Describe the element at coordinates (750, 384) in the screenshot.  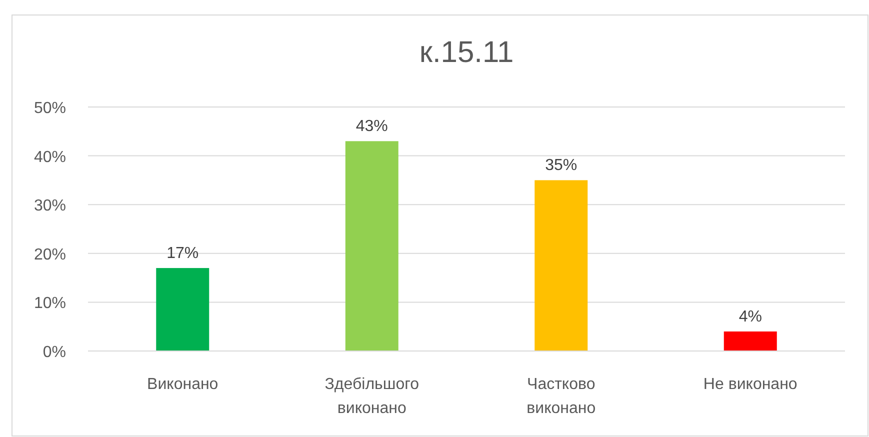
I see `x-tick-label: Не виконано` at that location.